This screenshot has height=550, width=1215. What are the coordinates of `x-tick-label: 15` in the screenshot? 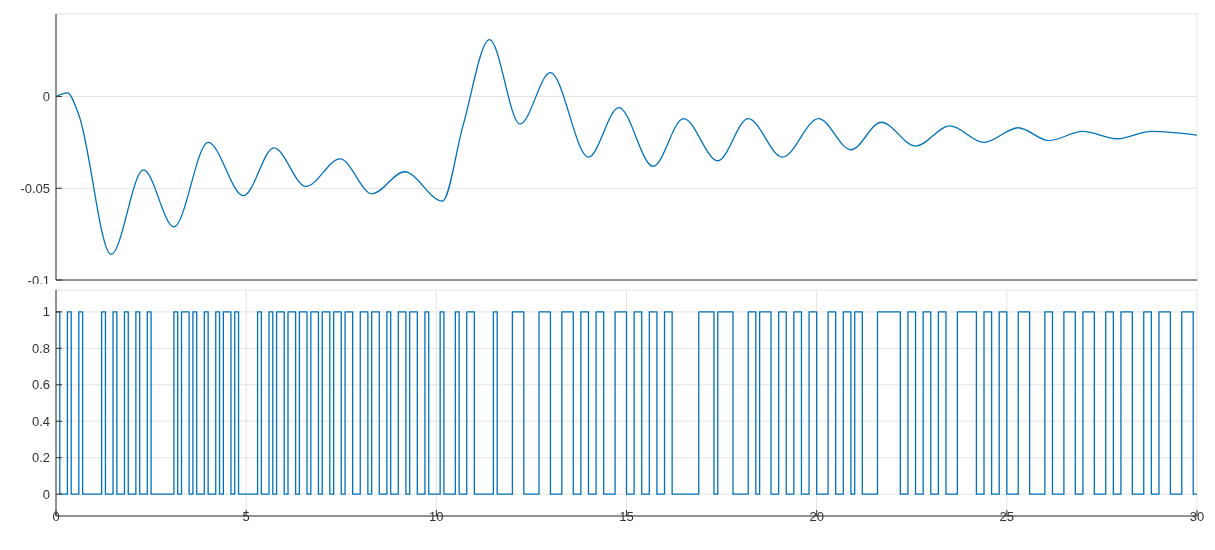 It's located at (626, 517).